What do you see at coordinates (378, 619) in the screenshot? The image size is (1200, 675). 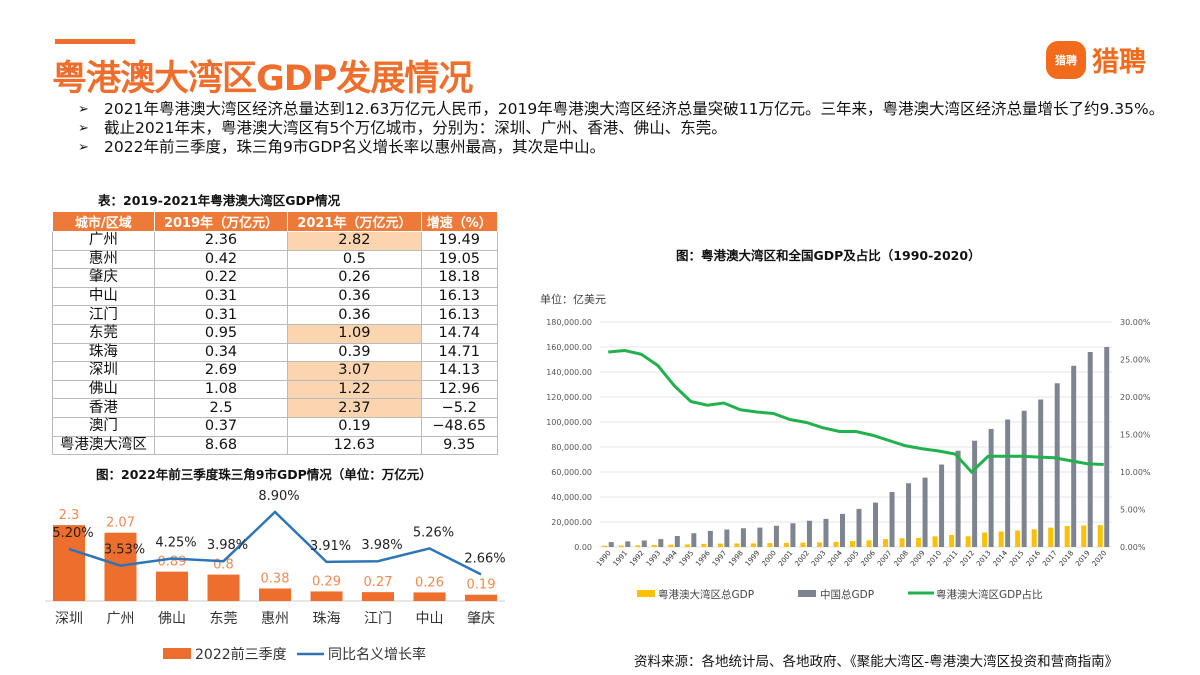 I see `category-label: 江门` at bounding box center [378, 619].